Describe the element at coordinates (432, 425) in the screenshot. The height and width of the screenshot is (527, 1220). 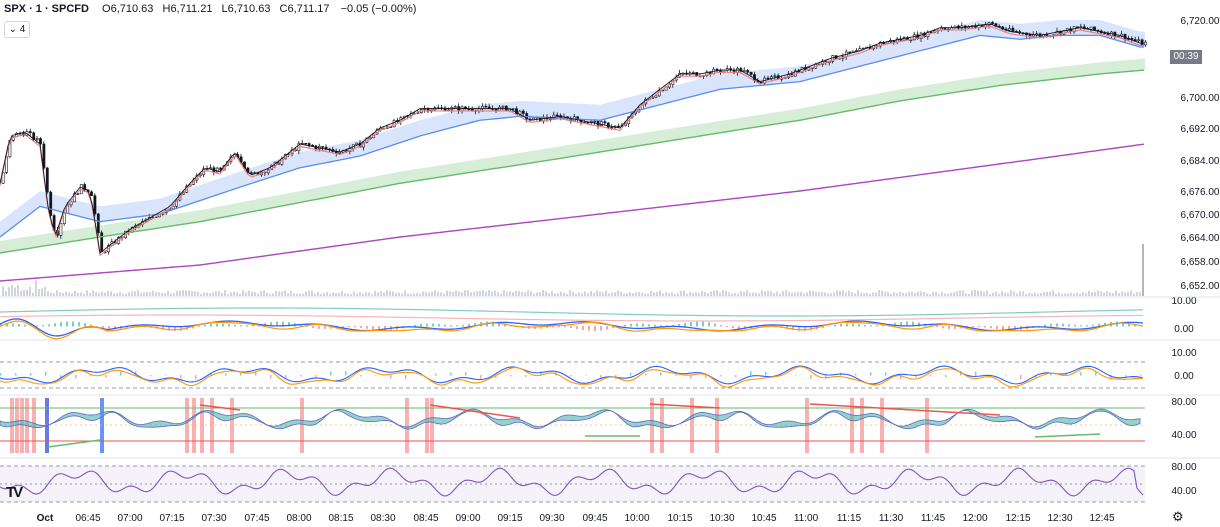
I see `signal-highlight` at that location.